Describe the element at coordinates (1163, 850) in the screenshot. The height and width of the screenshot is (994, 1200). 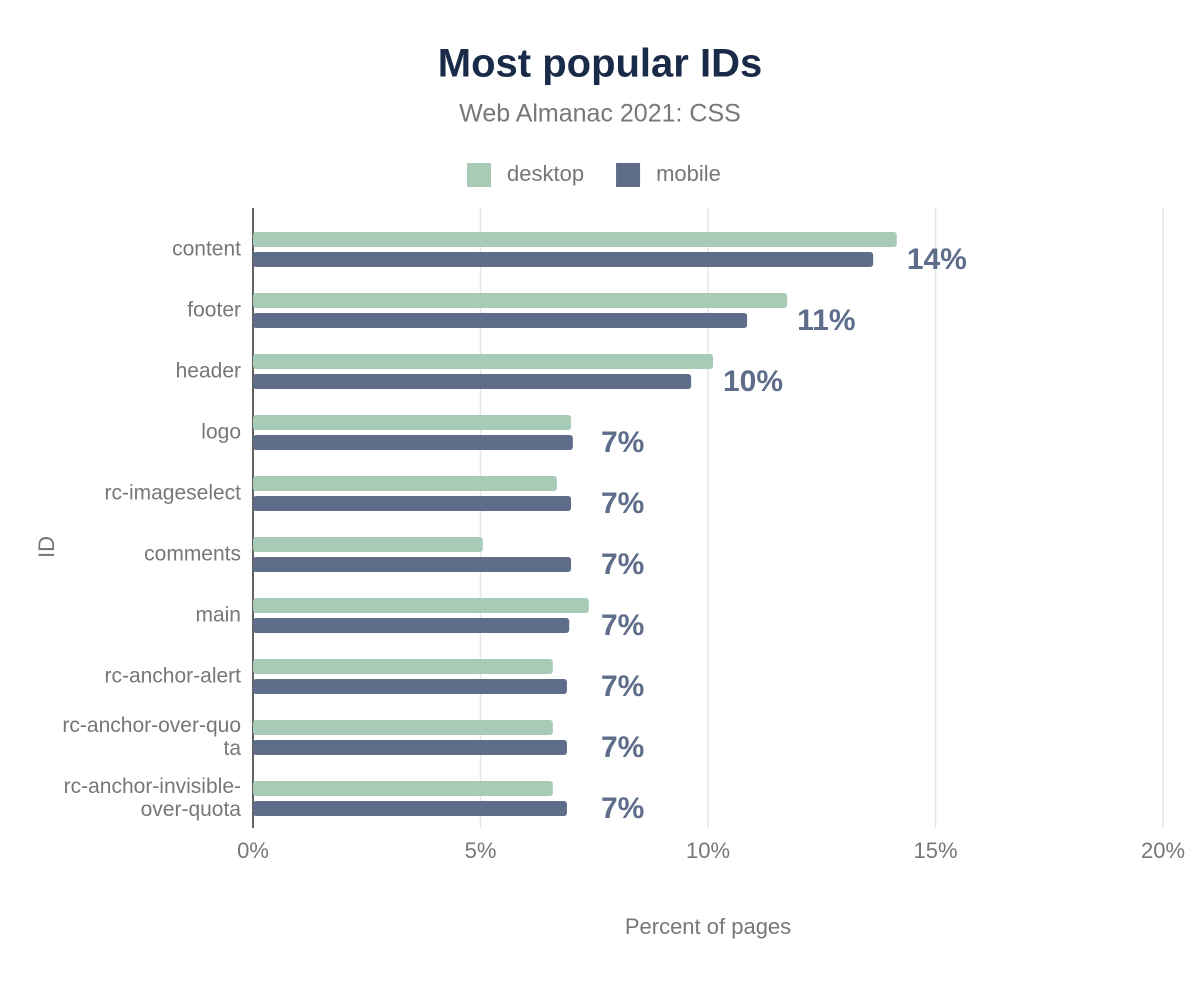
I see `x-tick-label: 20%` at that location.